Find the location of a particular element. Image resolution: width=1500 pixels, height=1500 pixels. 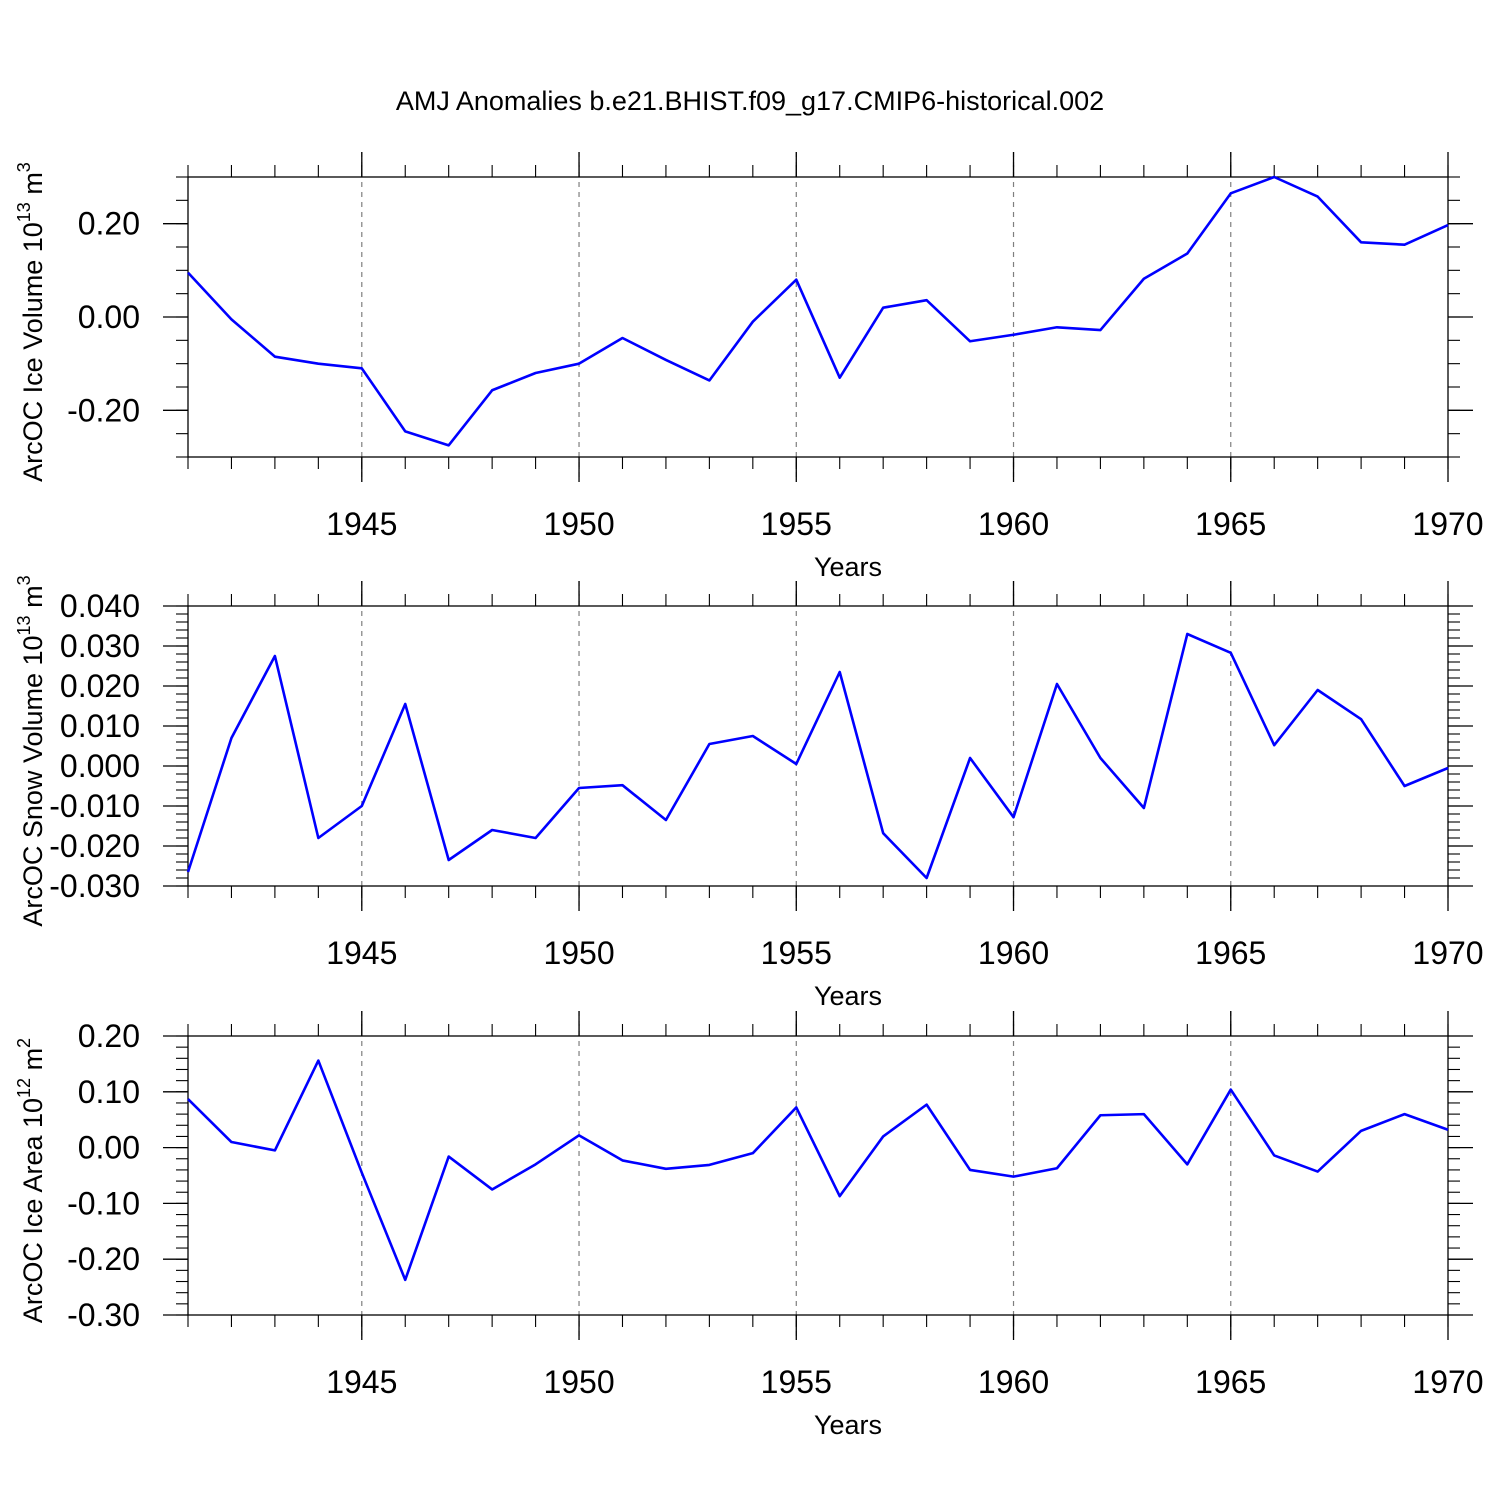

y-tick-label: 0.020 is located at coordinates (100, 686).